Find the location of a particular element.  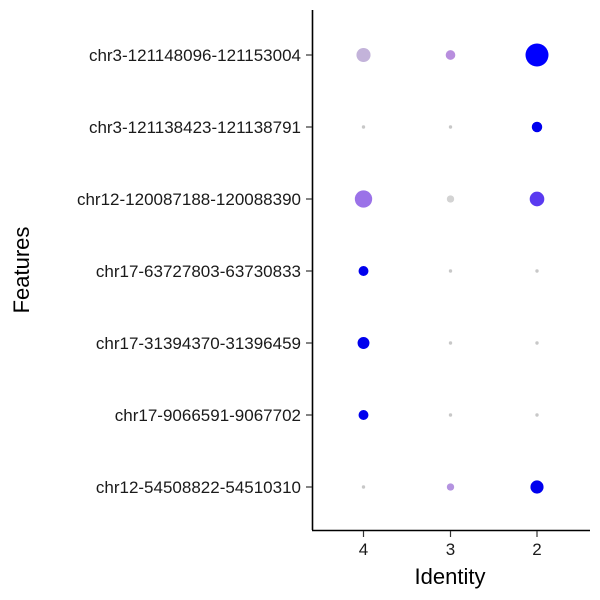

x-axis-title: Identity is located at coordinates (450, 576).